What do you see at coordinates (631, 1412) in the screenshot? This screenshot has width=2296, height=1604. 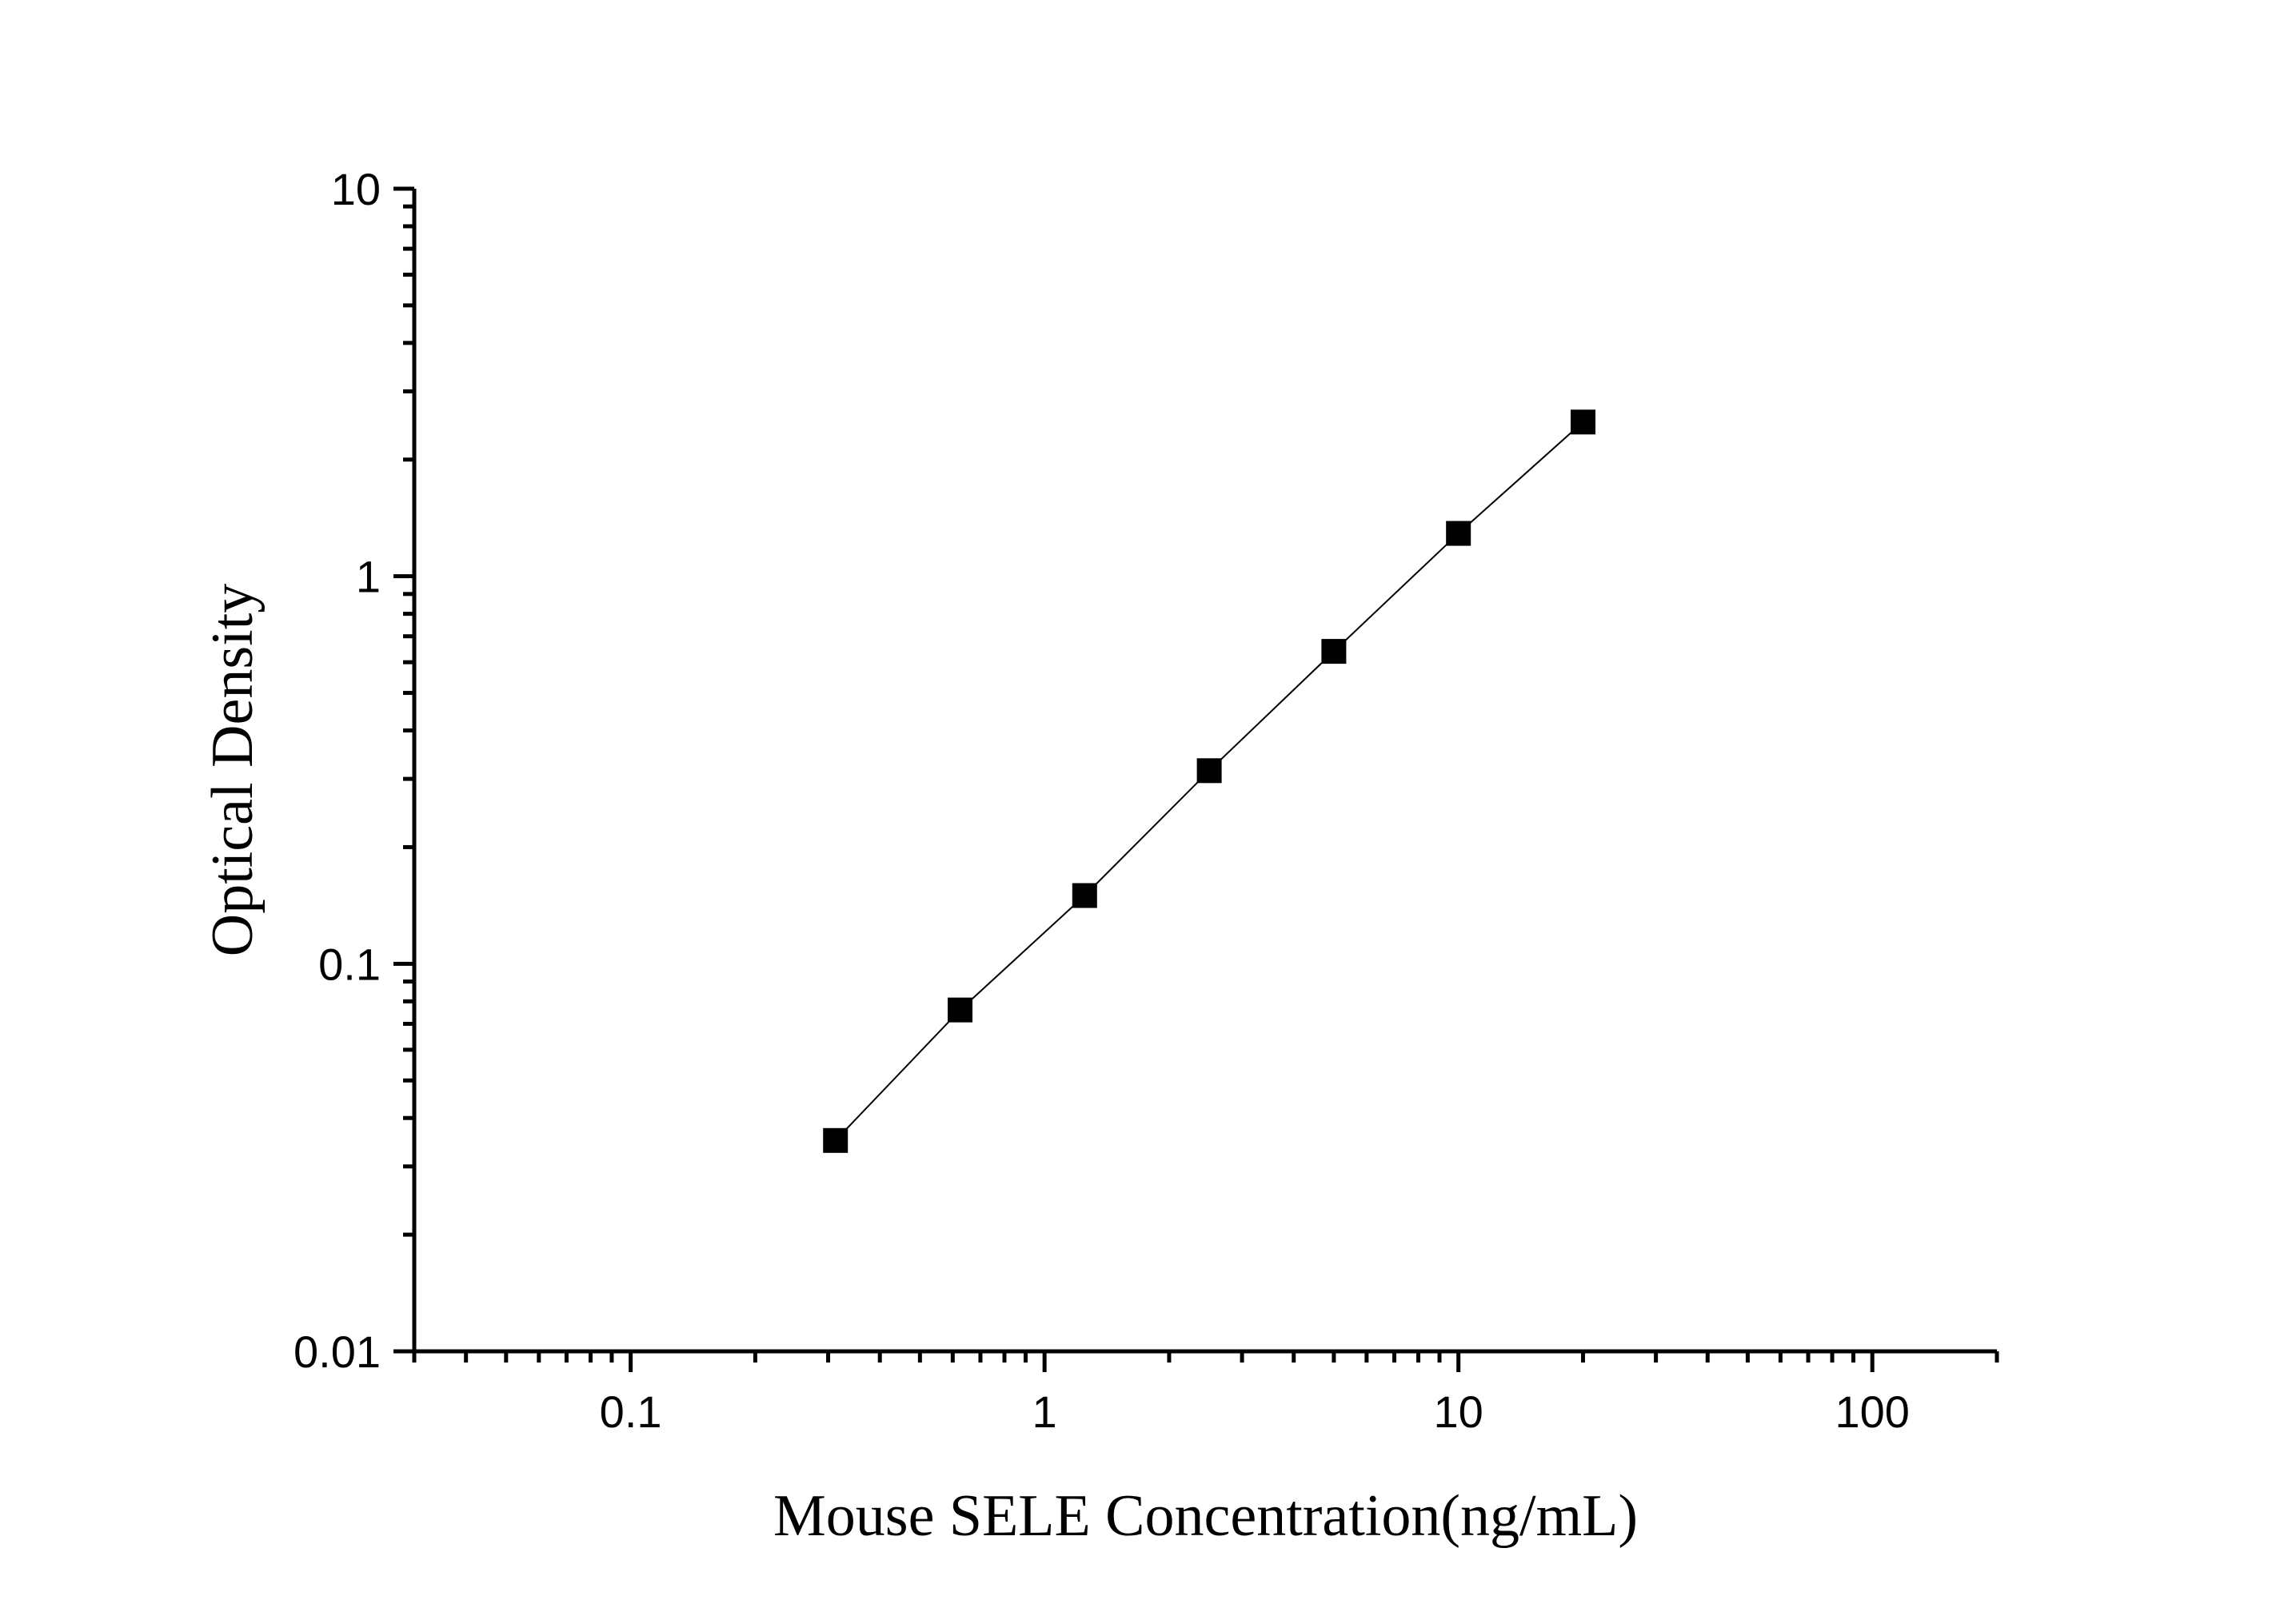 I see `x-tick-label: 0.1` at bounding box center [631, 1412].